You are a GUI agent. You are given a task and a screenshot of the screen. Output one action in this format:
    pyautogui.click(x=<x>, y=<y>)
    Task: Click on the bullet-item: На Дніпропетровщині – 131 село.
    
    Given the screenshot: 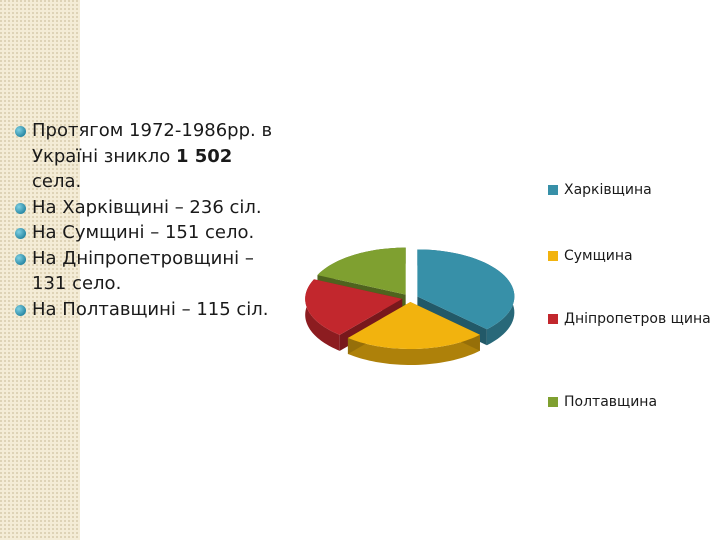 What is the action you would take?
    pyautogui.click(x=149, y=271)
    